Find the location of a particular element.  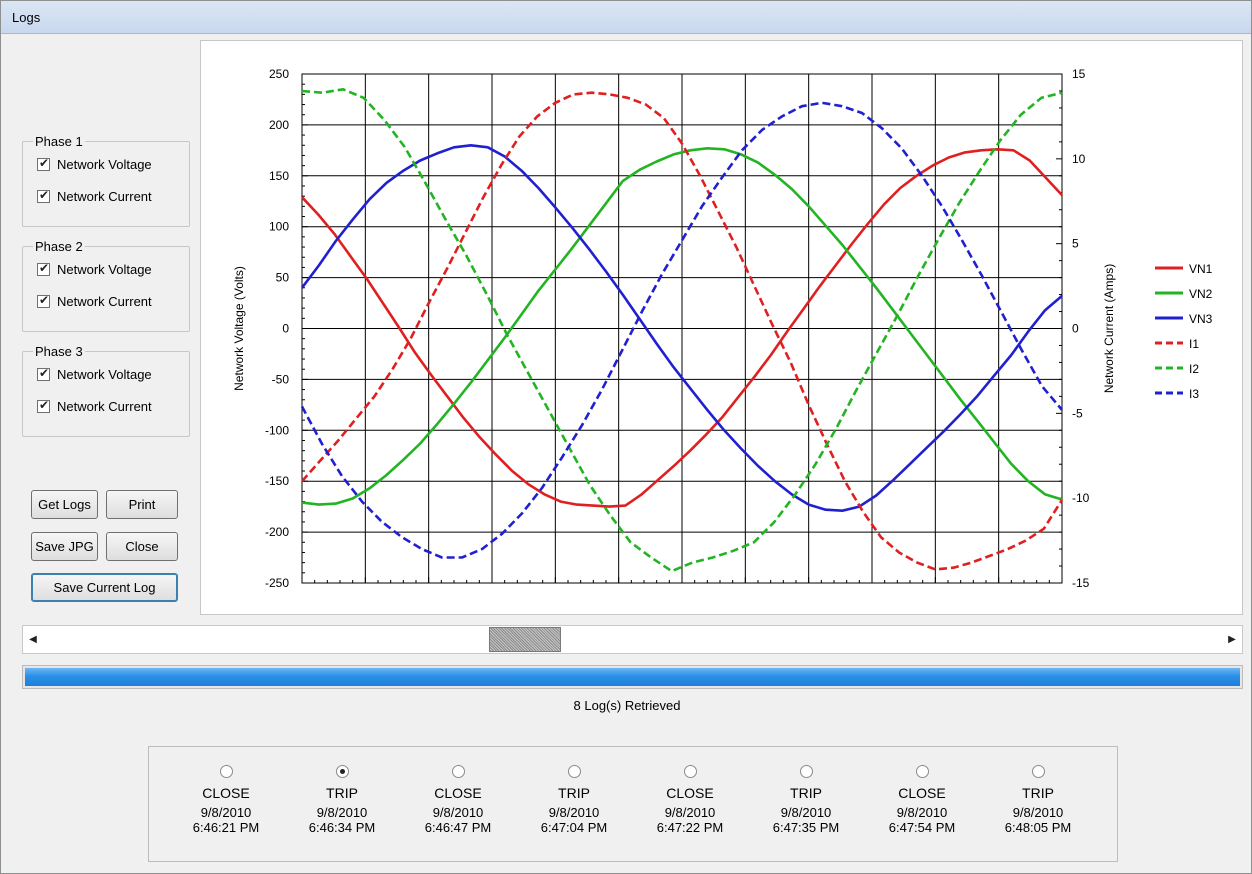

y-tick-label: -50 is located at coordinates (281, 379).